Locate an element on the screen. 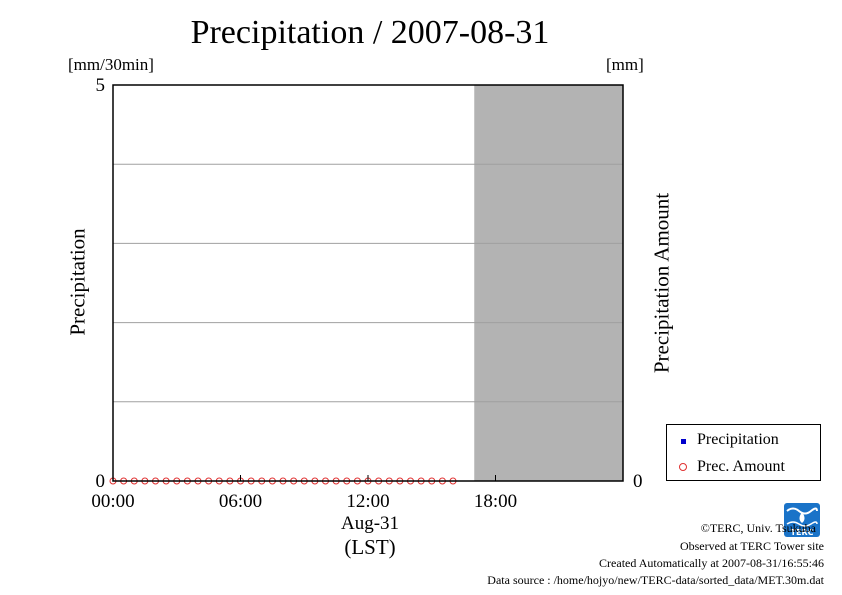 This screenshot has height=595, width=842. x-tick-label: 06:00 is located at coordinates (240, 501).